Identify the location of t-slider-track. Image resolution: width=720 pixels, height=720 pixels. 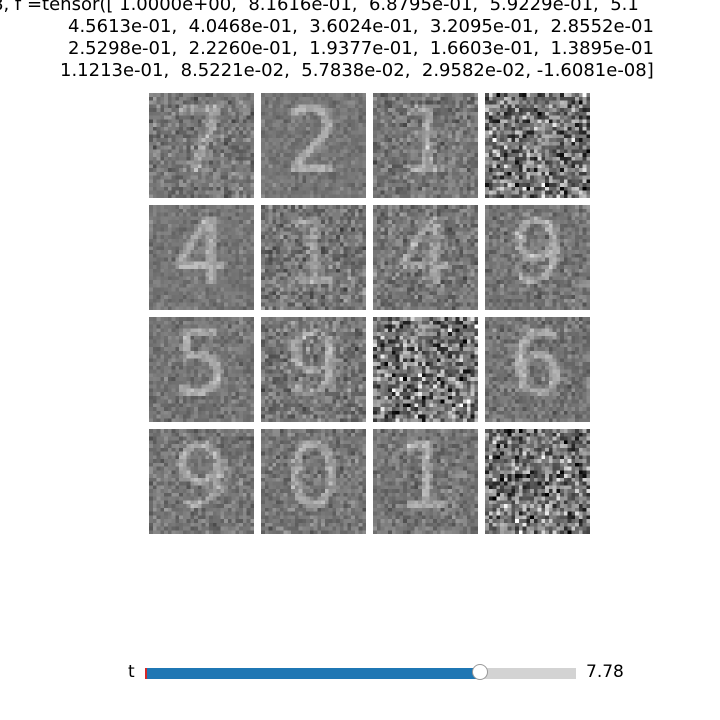
(360, 673).